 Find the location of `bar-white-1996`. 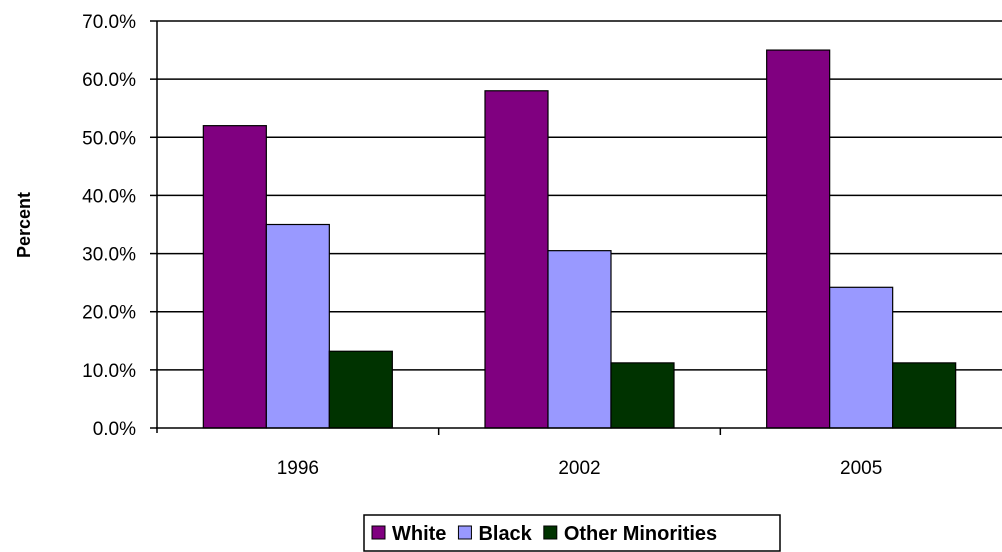

bar-white-1996 is located at coordinates (234, 277).